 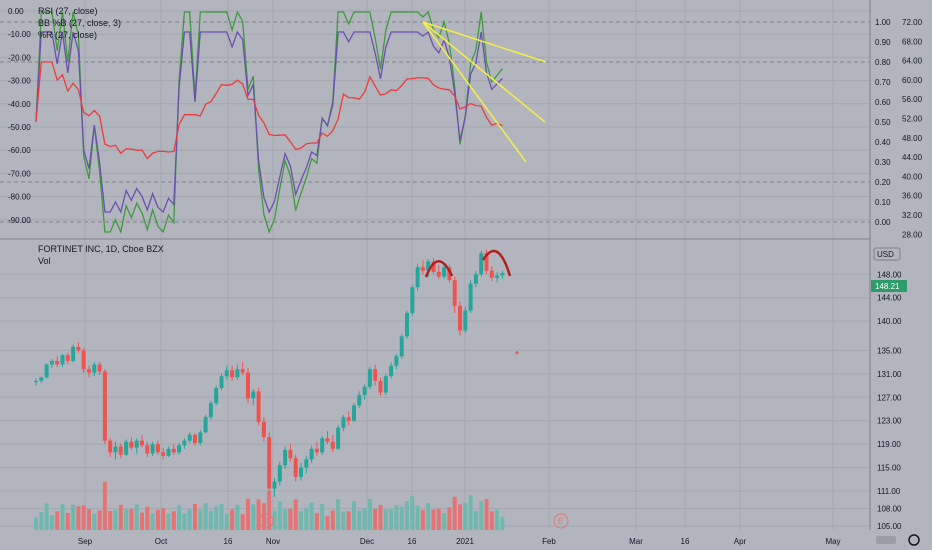 I want to click on right-tick-rsi: 44.00, so click(x=912, y=157).